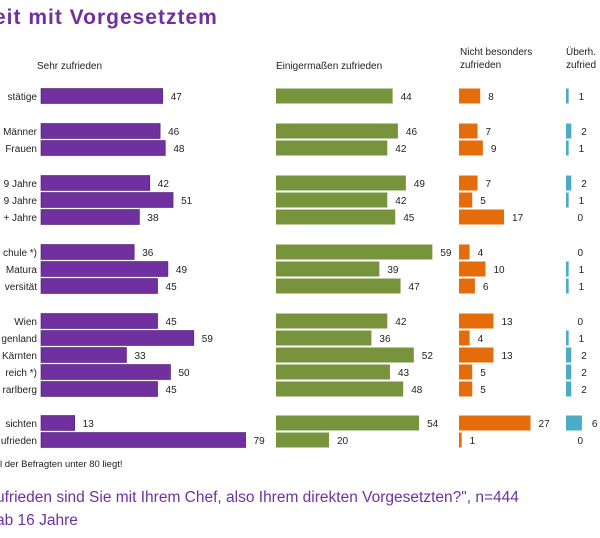 The width and height of the screenshot is (600, 538). I want to click on data-label: 27, so click(545, 424).